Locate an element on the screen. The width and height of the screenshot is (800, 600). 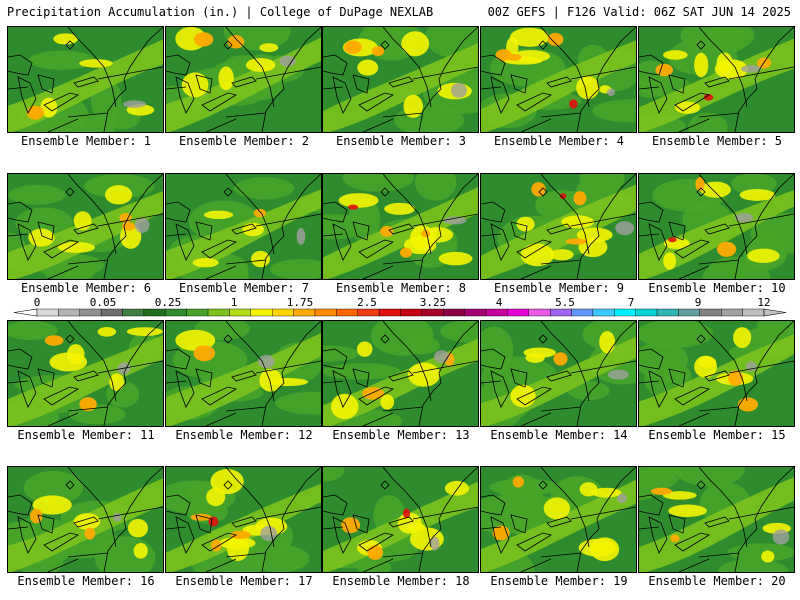
ensemble-member-label: Ensemble Member: 2 is located at coordinates (244, 141).